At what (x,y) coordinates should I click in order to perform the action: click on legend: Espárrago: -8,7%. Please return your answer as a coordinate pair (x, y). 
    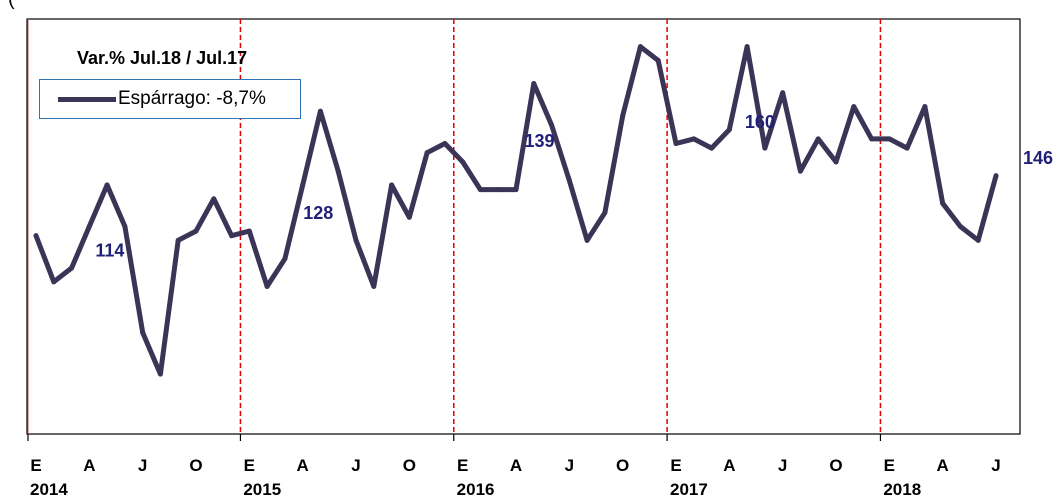
    Looking at the image, I should click on (170, 99).